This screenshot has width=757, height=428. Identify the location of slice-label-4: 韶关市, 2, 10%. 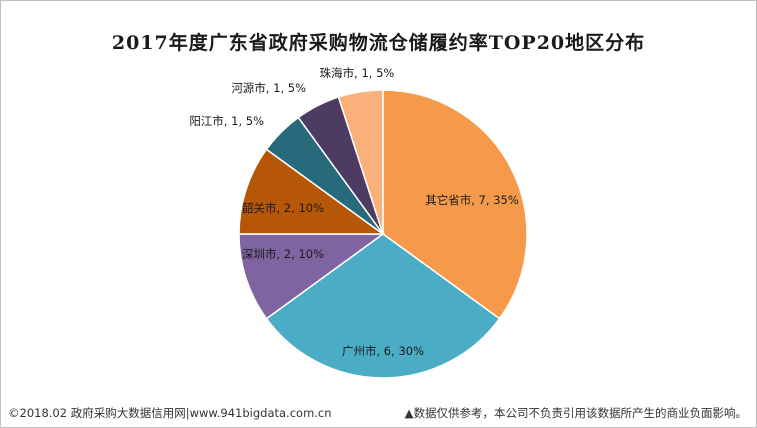
(283, 208).